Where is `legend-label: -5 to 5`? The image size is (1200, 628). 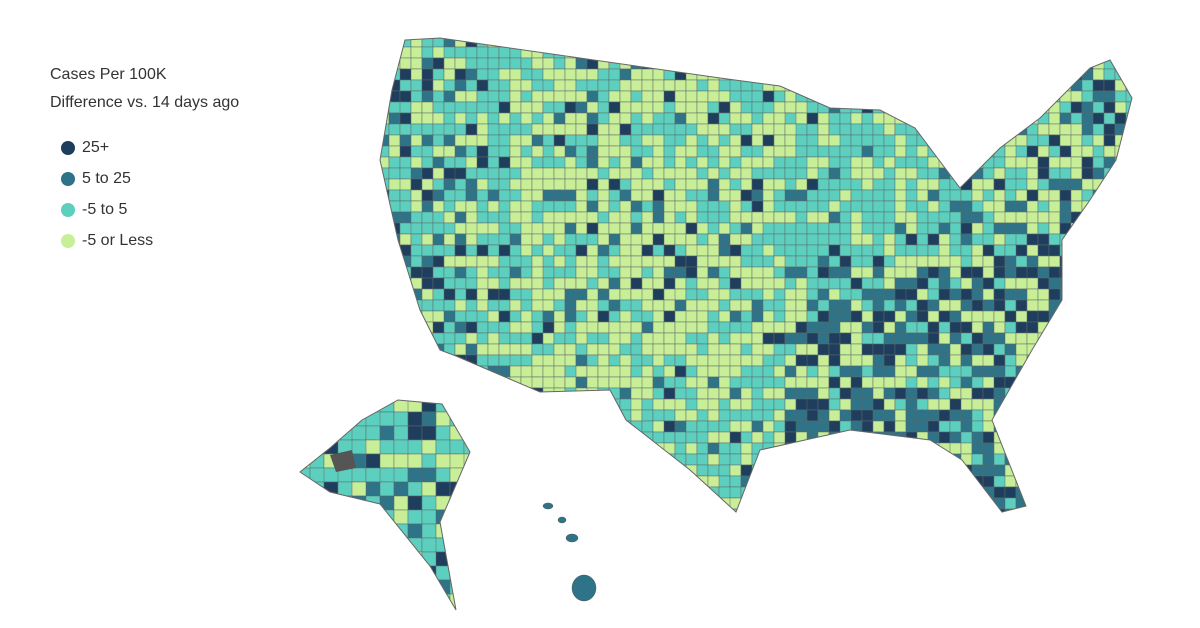 legend-label: -5 to 5 is located at coordinates (104, 209).